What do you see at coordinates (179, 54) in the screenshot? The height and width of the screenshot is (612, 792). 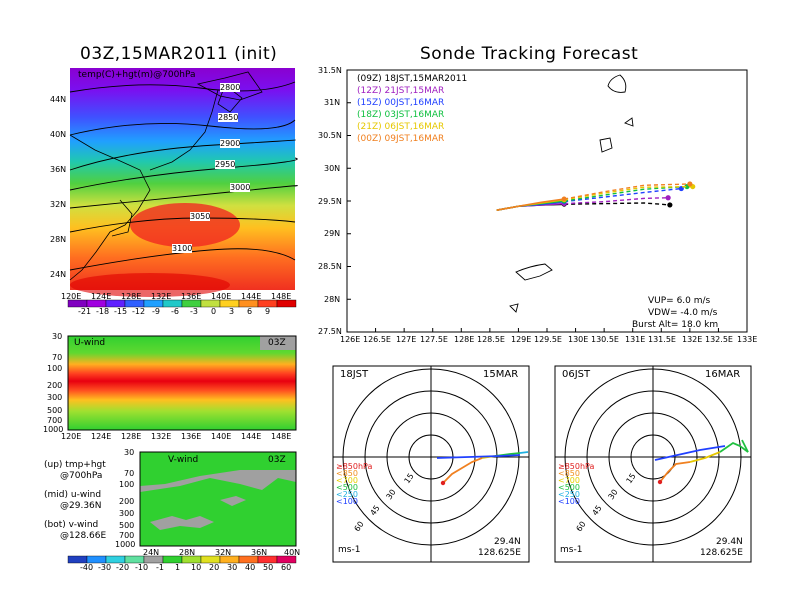 I see `left-title: 03Z,15MAR2011 (init)` at bounding box center [179, 54].